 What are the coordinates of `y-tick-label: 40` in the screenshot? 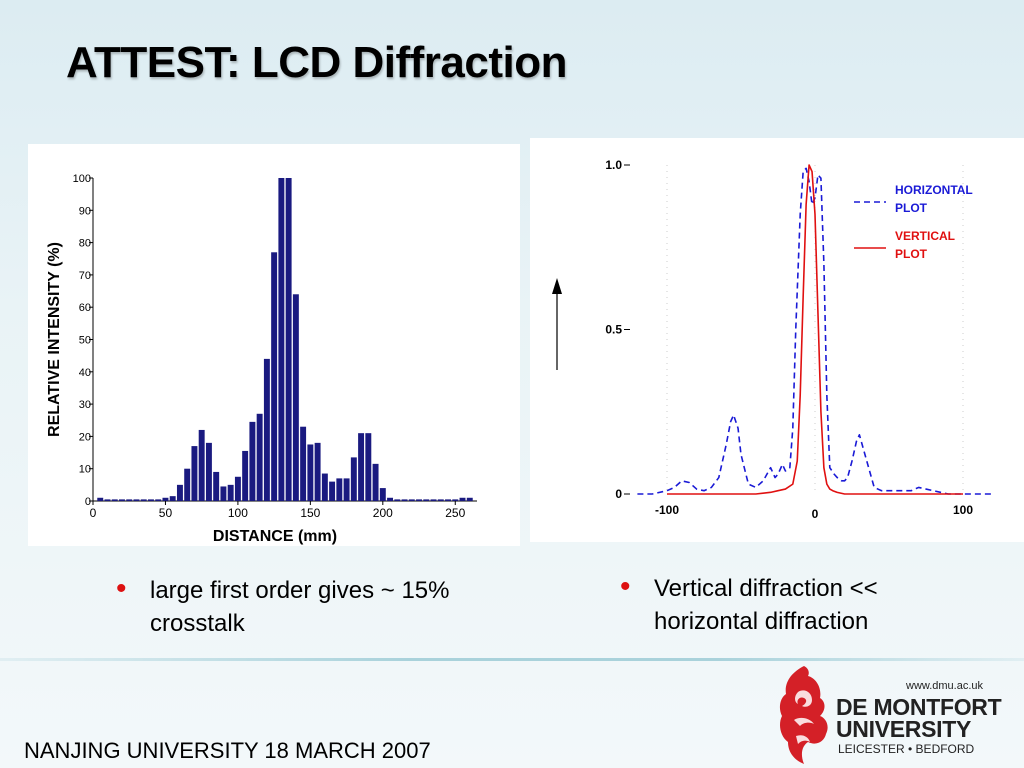 It's located at (85, 373).